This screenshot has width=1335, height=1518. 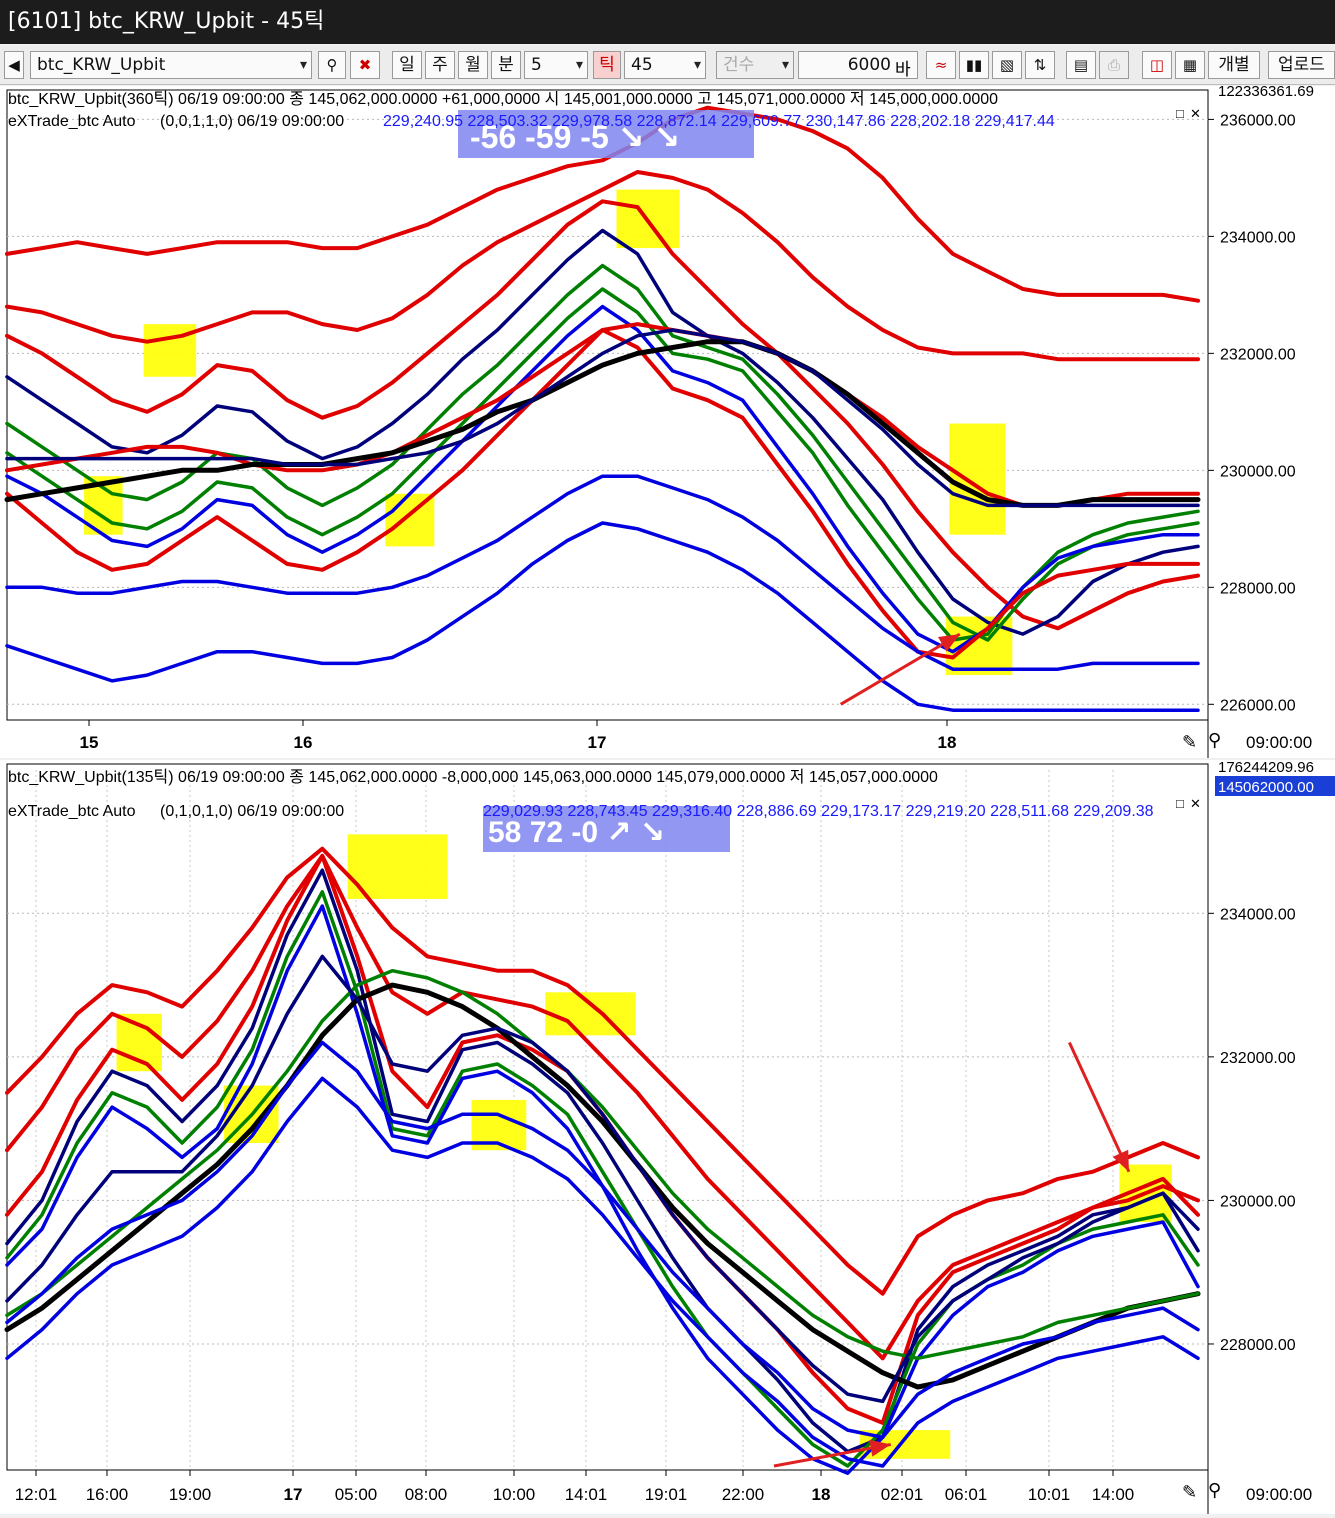 What do you see at coordinates (252, 121) in the screenshot?
I see `indicator-params: (0,0,1,1,0) 06/19 09:00:00` at bounding box center [252, 121].